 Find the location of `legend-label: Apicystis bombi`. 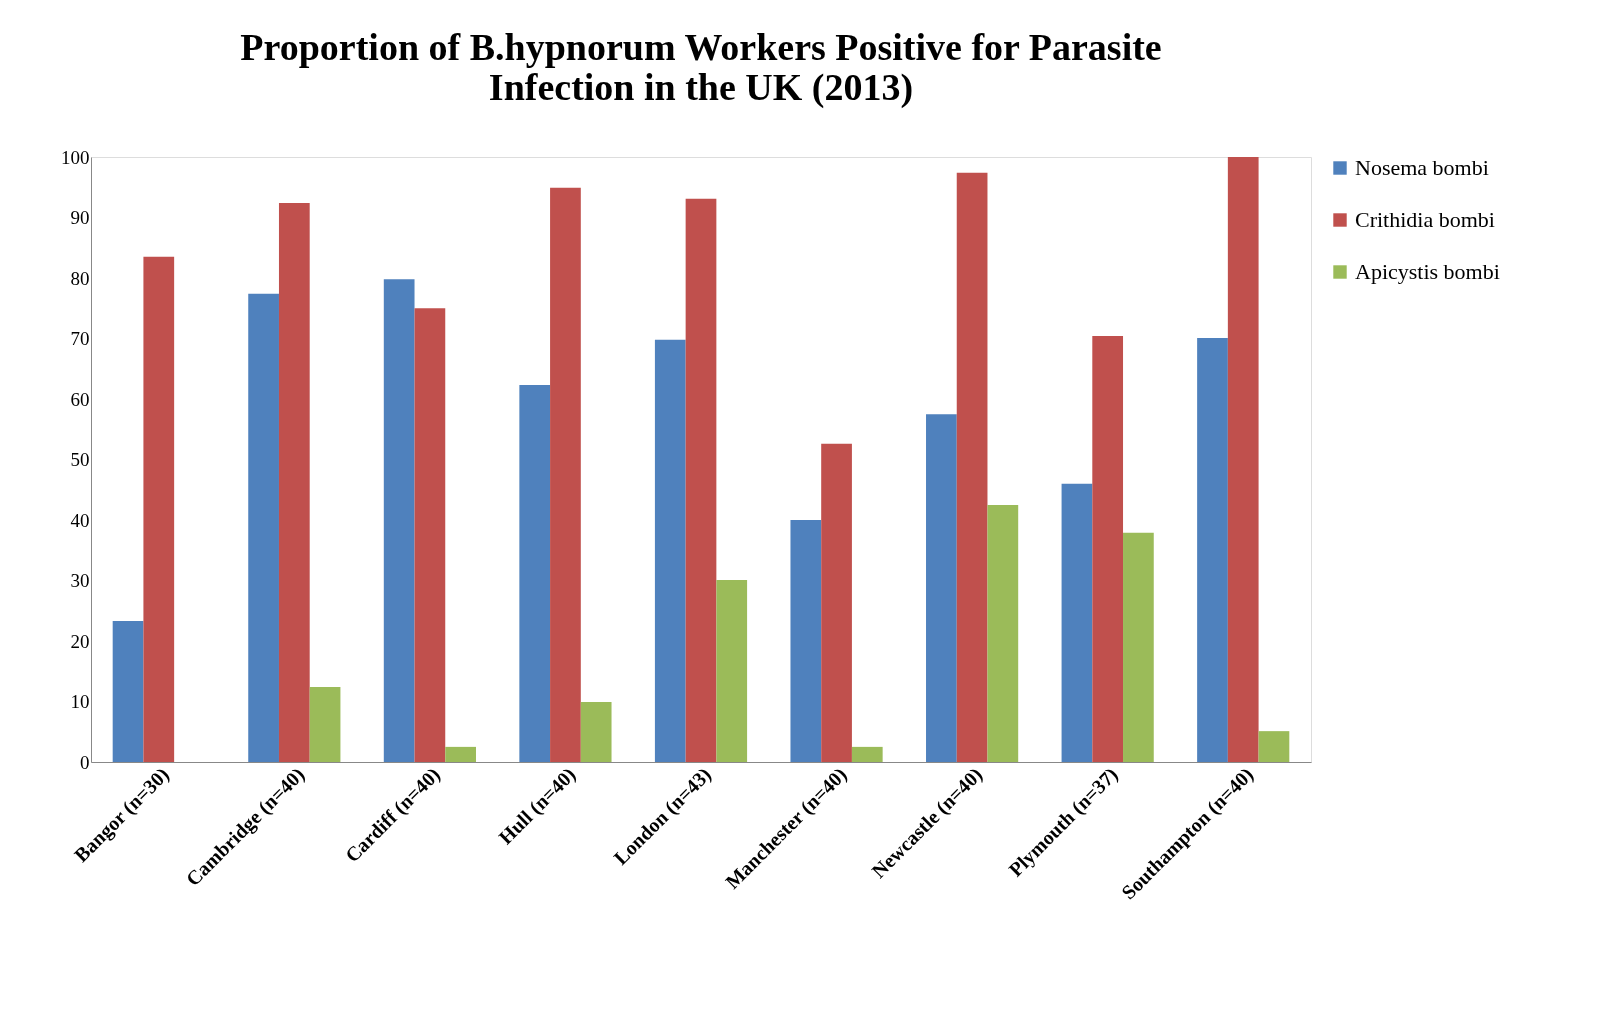

legend-label: Apicystis bombi is located at coordinates (1427, 271).